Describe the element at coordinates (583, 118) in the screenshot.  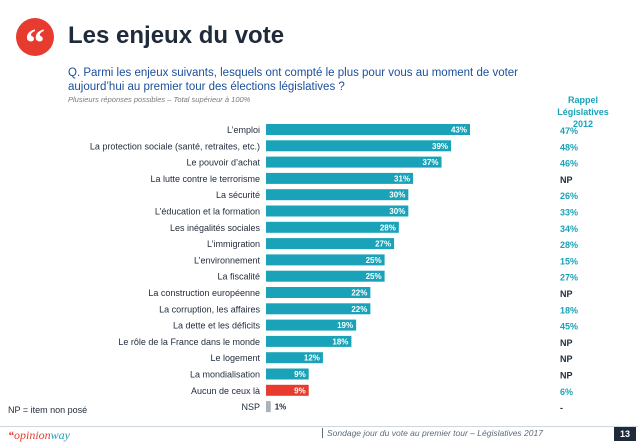
I see `rappel-header-line2: Législatives 2012` at that location.